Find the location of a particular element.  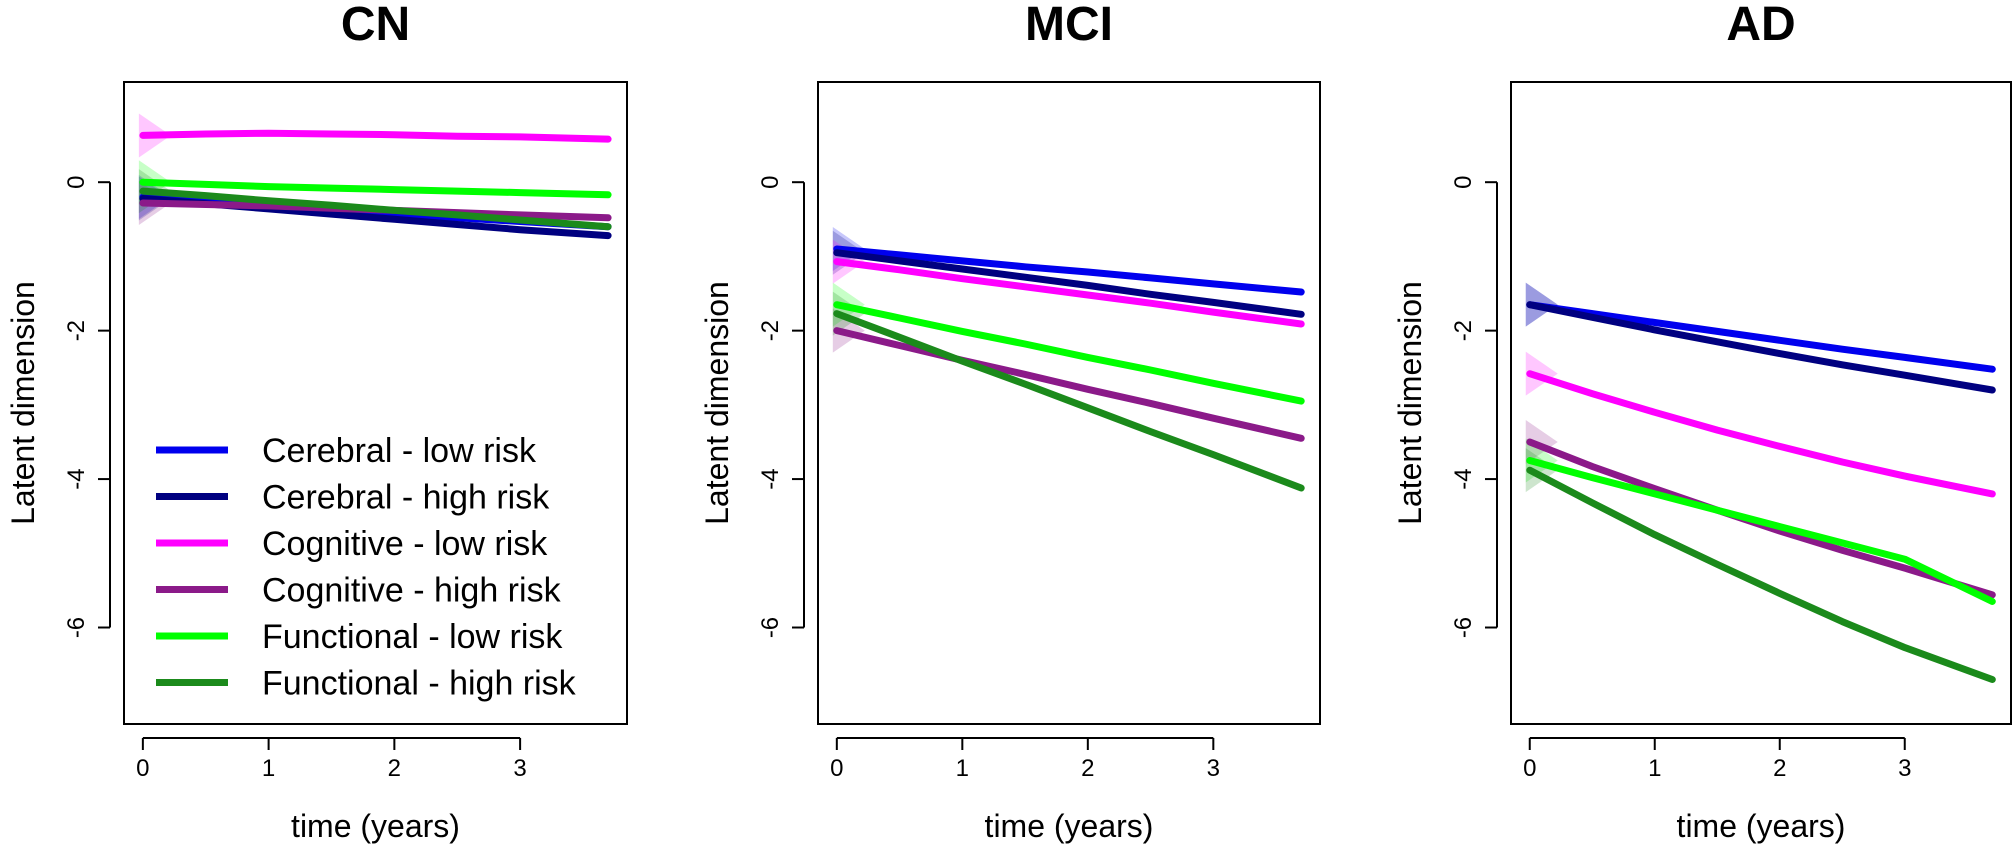

chart-title: CN is located at coordinates (375, 25).